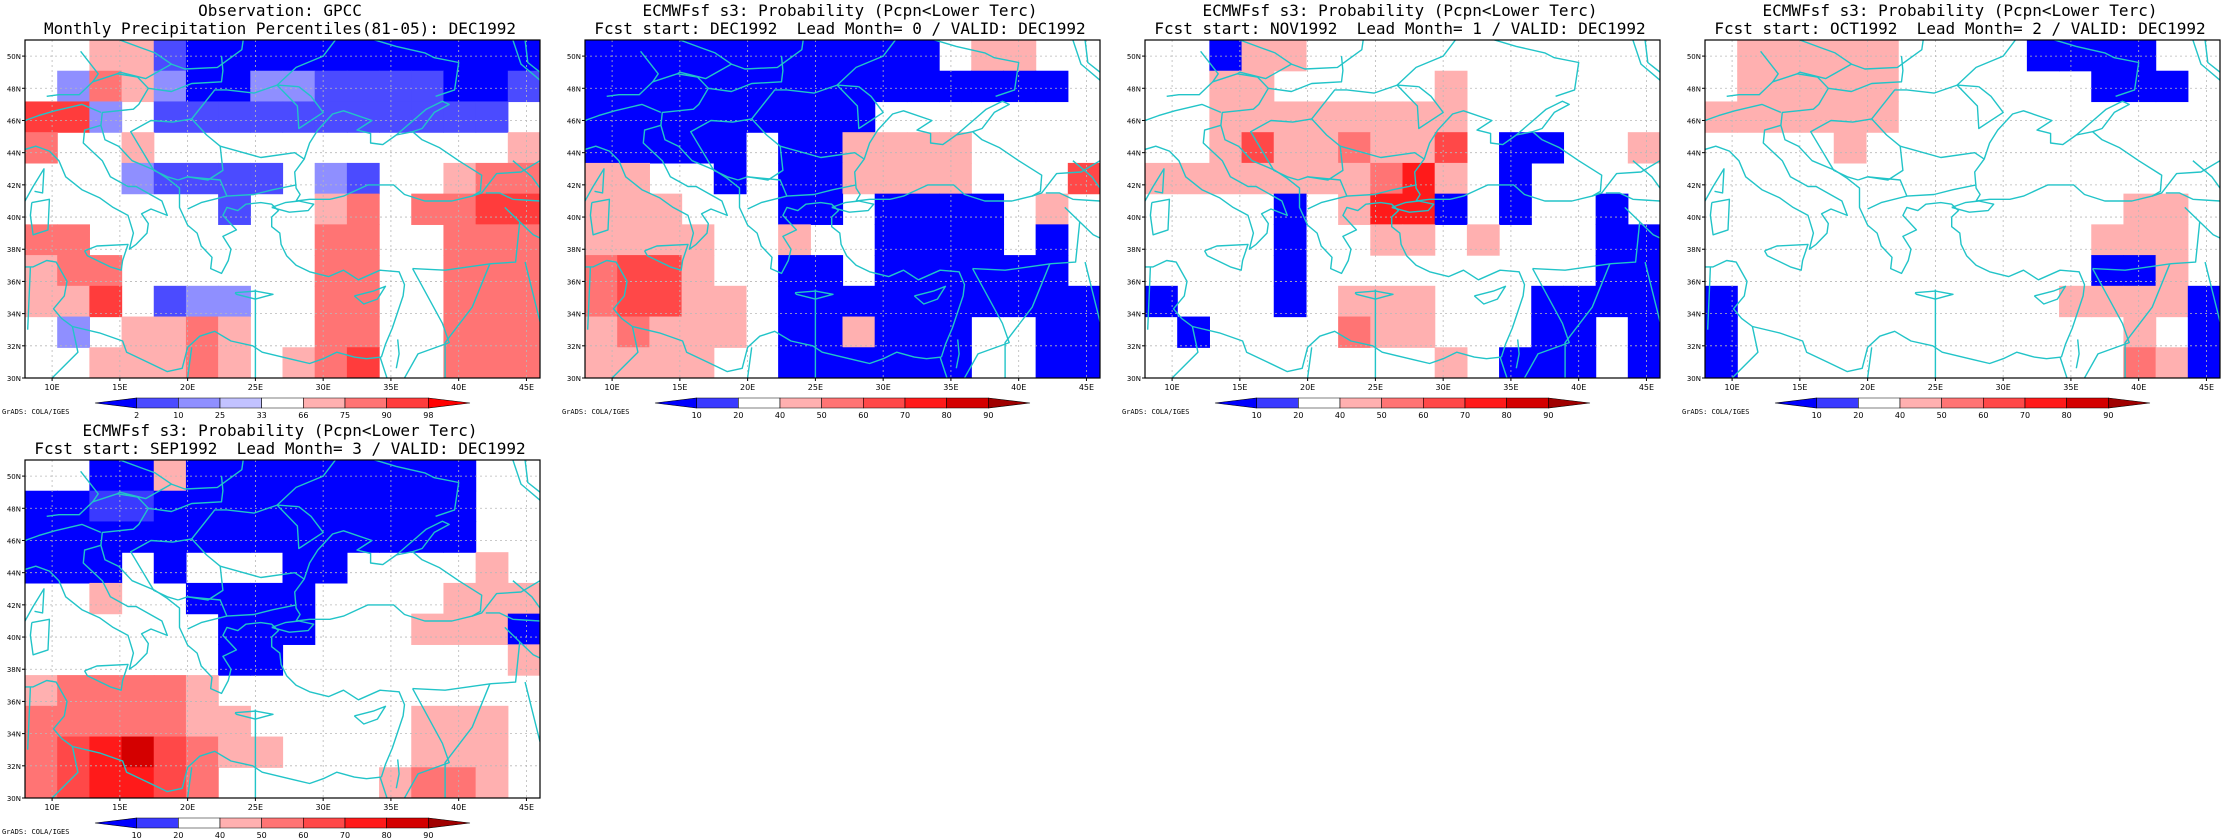 The height and width of the screenshot is (840, 2240). I want to click on lat-label: 46N, so click(1694, 121).